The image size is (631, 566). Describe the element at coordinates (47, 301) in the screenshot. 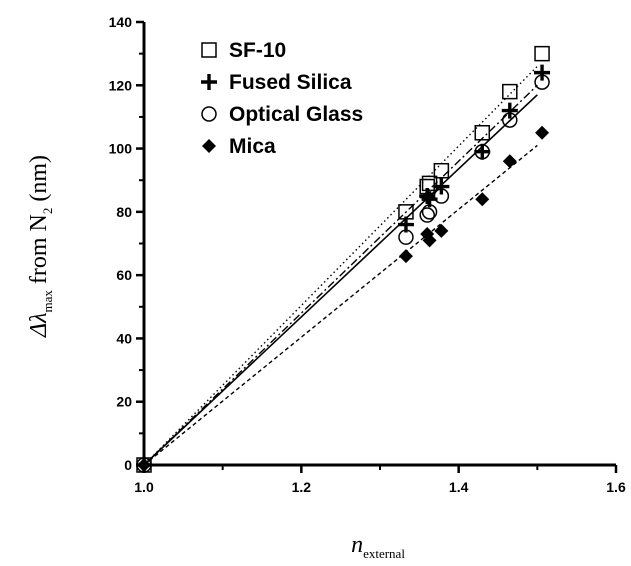

I see `y-axis-title-sub-max: max` at that location.